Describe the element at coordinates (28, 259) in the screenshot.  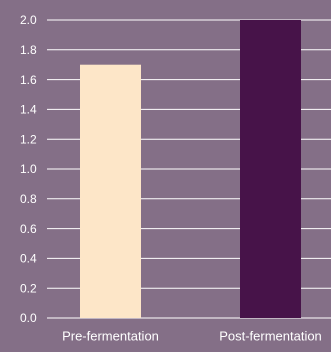
I see `y-tick-label: 0.4` at that location.